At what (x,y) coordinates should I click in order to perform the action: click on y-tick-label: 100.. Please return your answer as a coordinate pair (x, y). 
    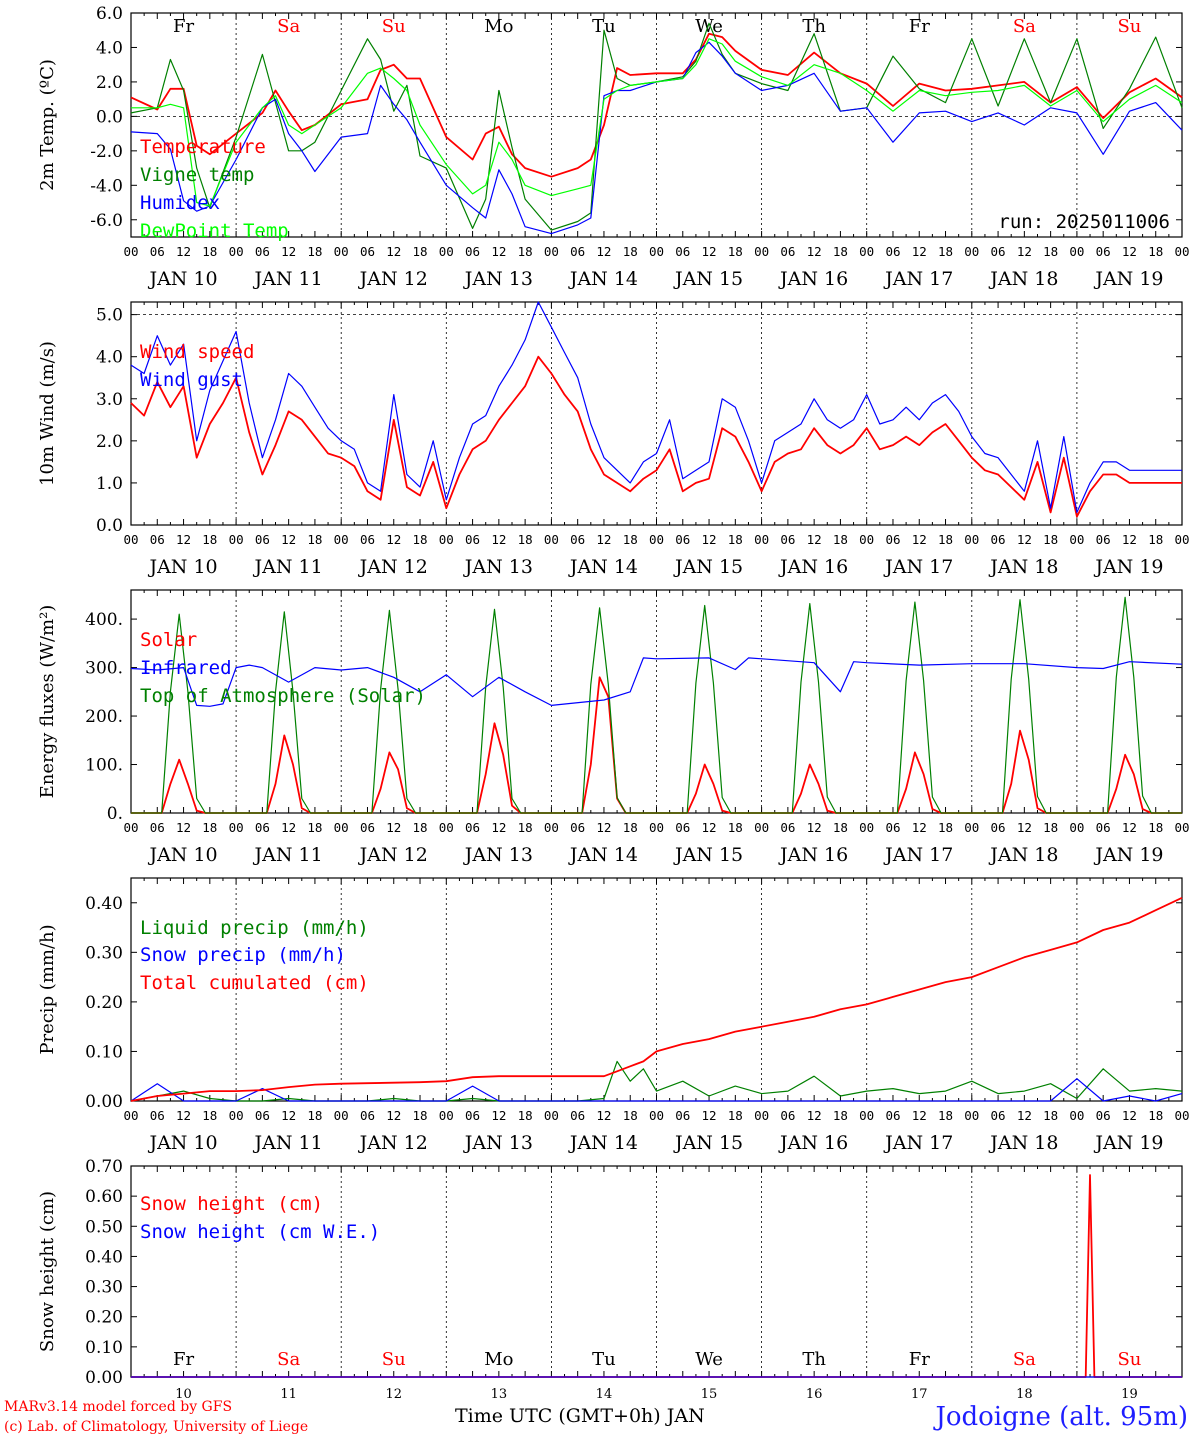
    Looking at the image, I should click on (104, 766).